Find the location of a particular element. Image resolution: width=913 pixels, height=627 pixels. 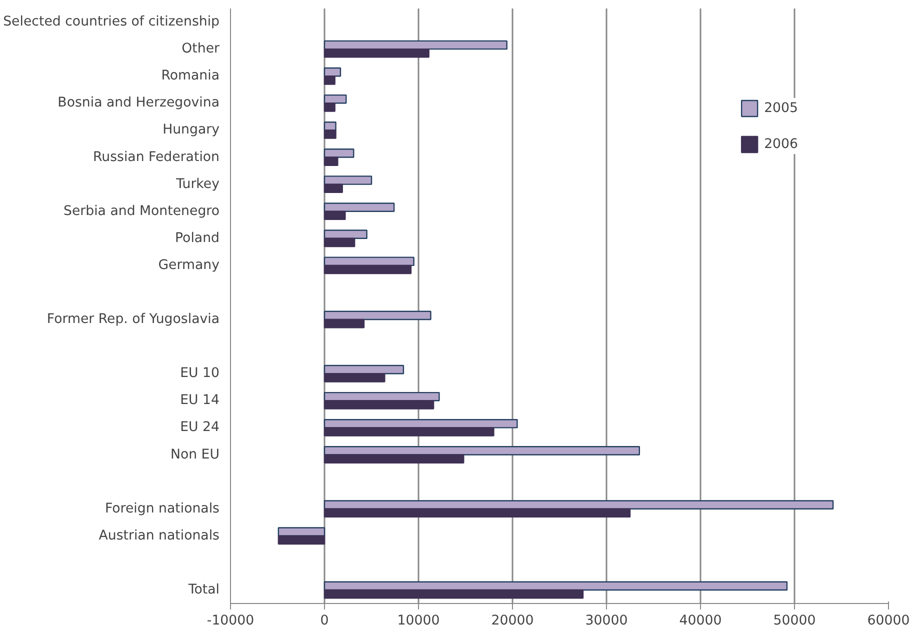

legend-label: 2006 is located at coordinates (781, 144).